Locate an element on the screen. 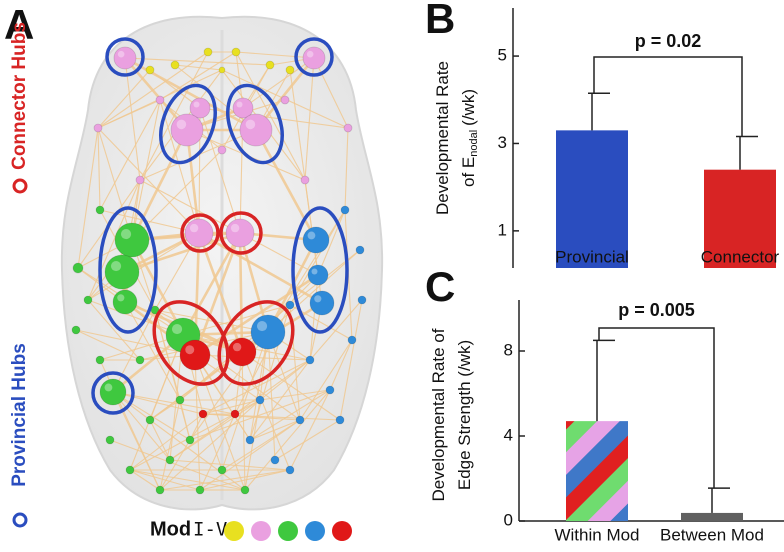  panel-letter: A is located at coordinates (19, 24).